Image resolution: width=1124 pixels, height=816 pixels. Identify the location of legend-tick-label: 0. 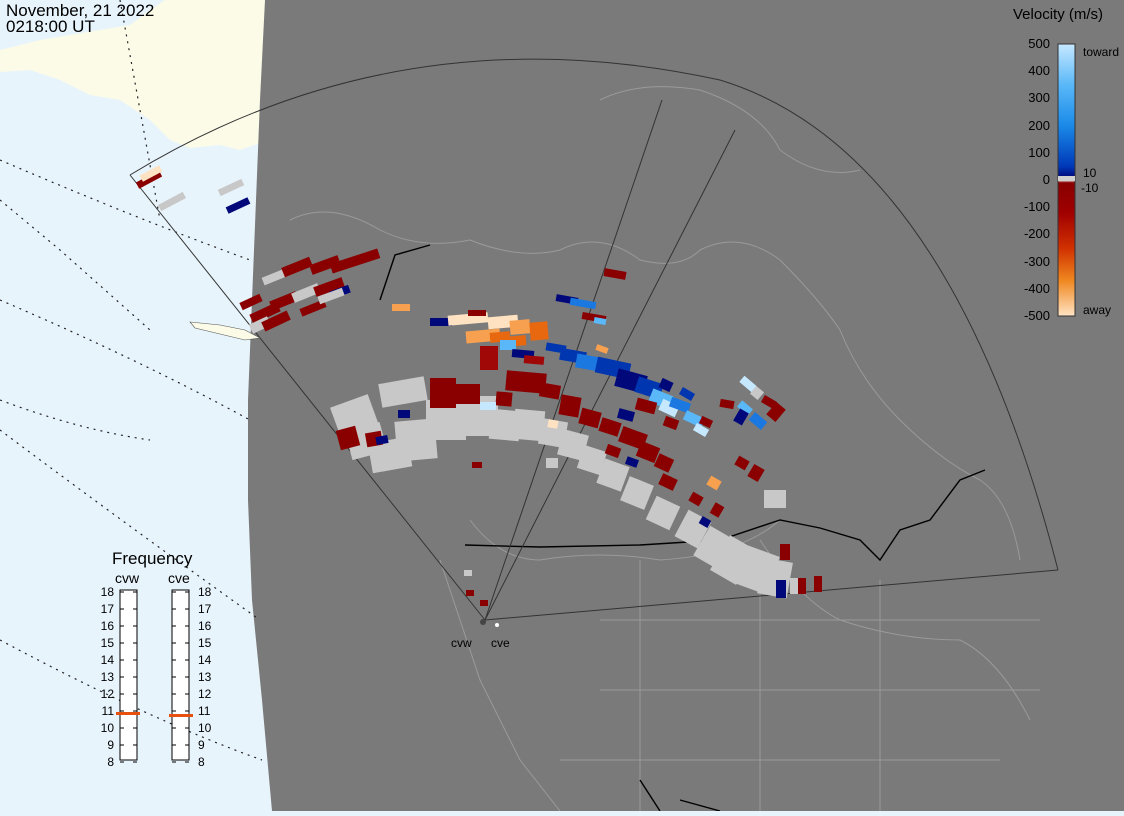
(1046, 179).